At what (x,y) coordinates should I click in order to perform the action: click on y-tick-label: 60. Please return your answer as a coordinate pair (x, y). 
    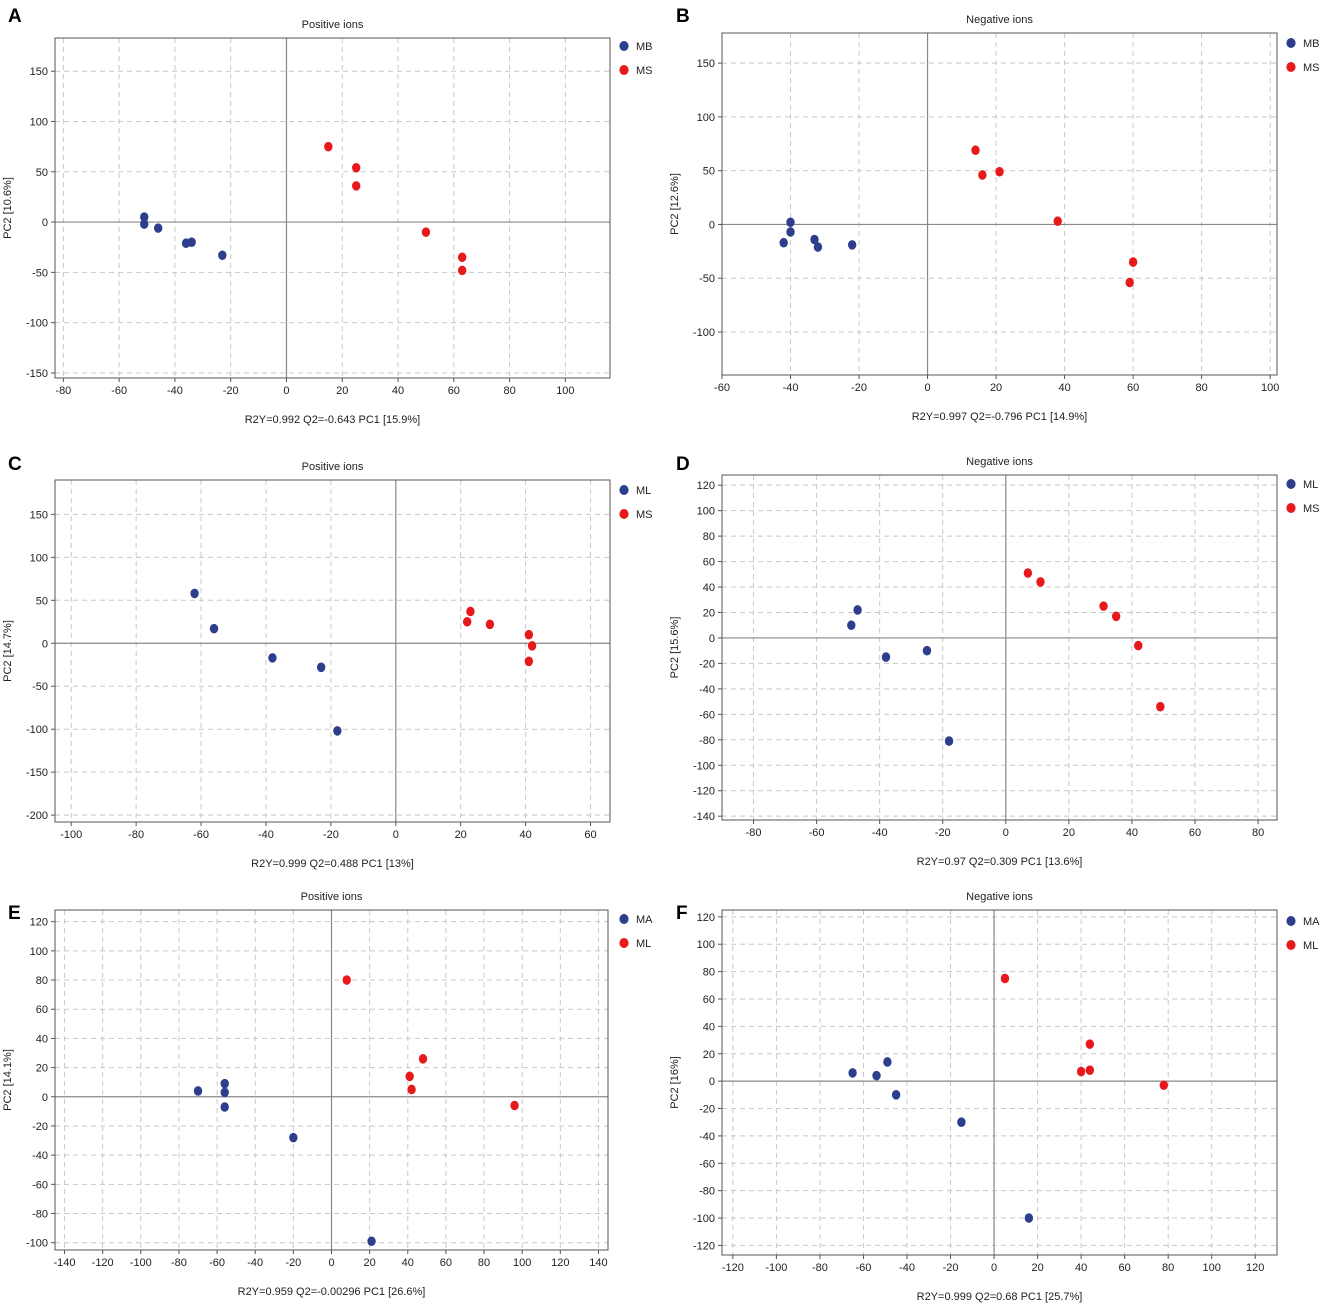
    Looking at the image, I should click on (709, 563).